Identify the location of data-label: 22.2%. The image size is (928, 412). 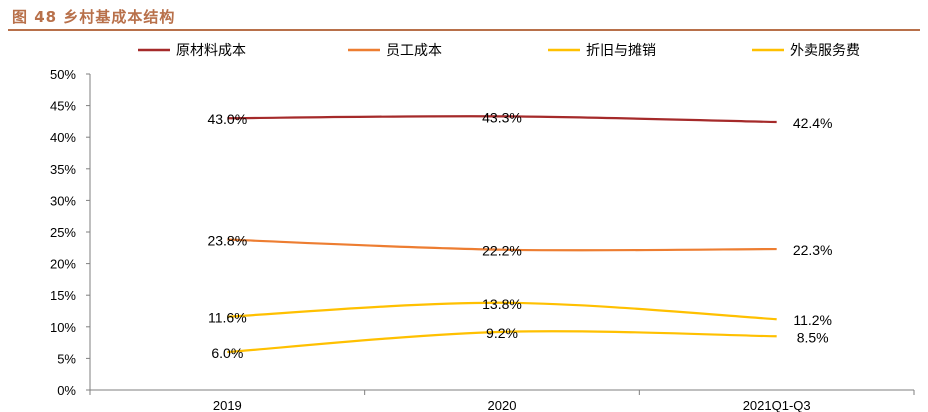
(502, 251).